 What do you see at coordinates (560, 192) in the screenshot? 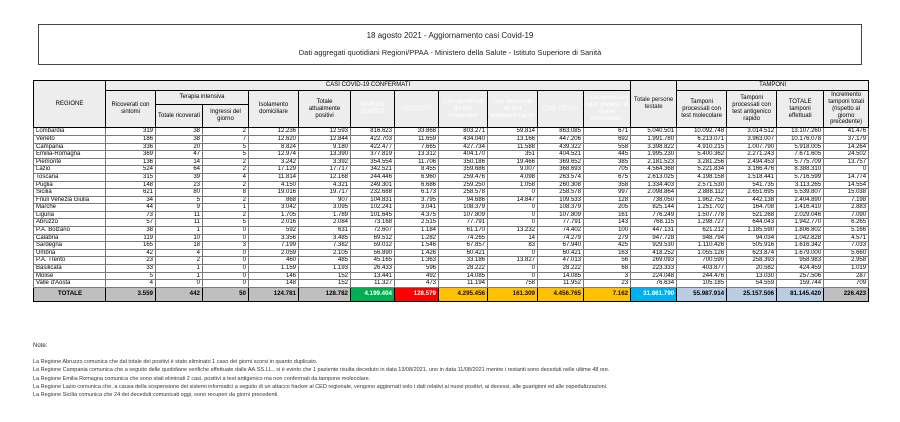
I see `value-cell: 258.578` at bounding box center [560, 192].